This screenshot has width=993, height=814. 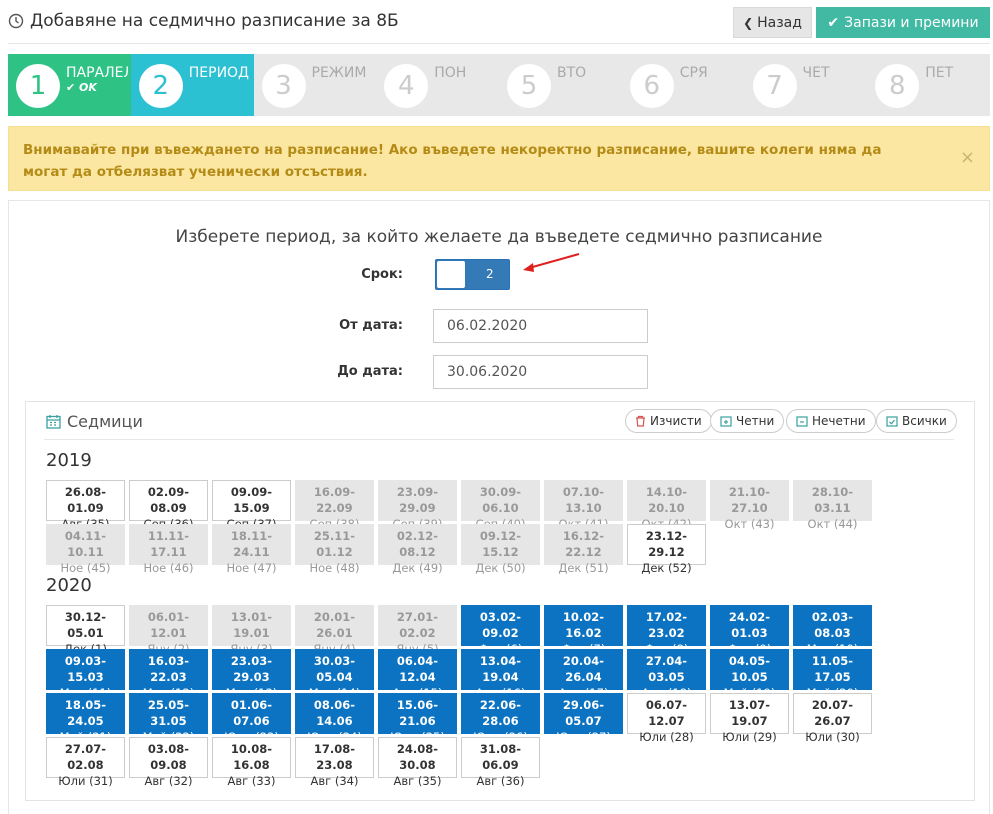 I want to click on week-cell: 30.03-05.04Мар (14), so click(x=334, y=674).